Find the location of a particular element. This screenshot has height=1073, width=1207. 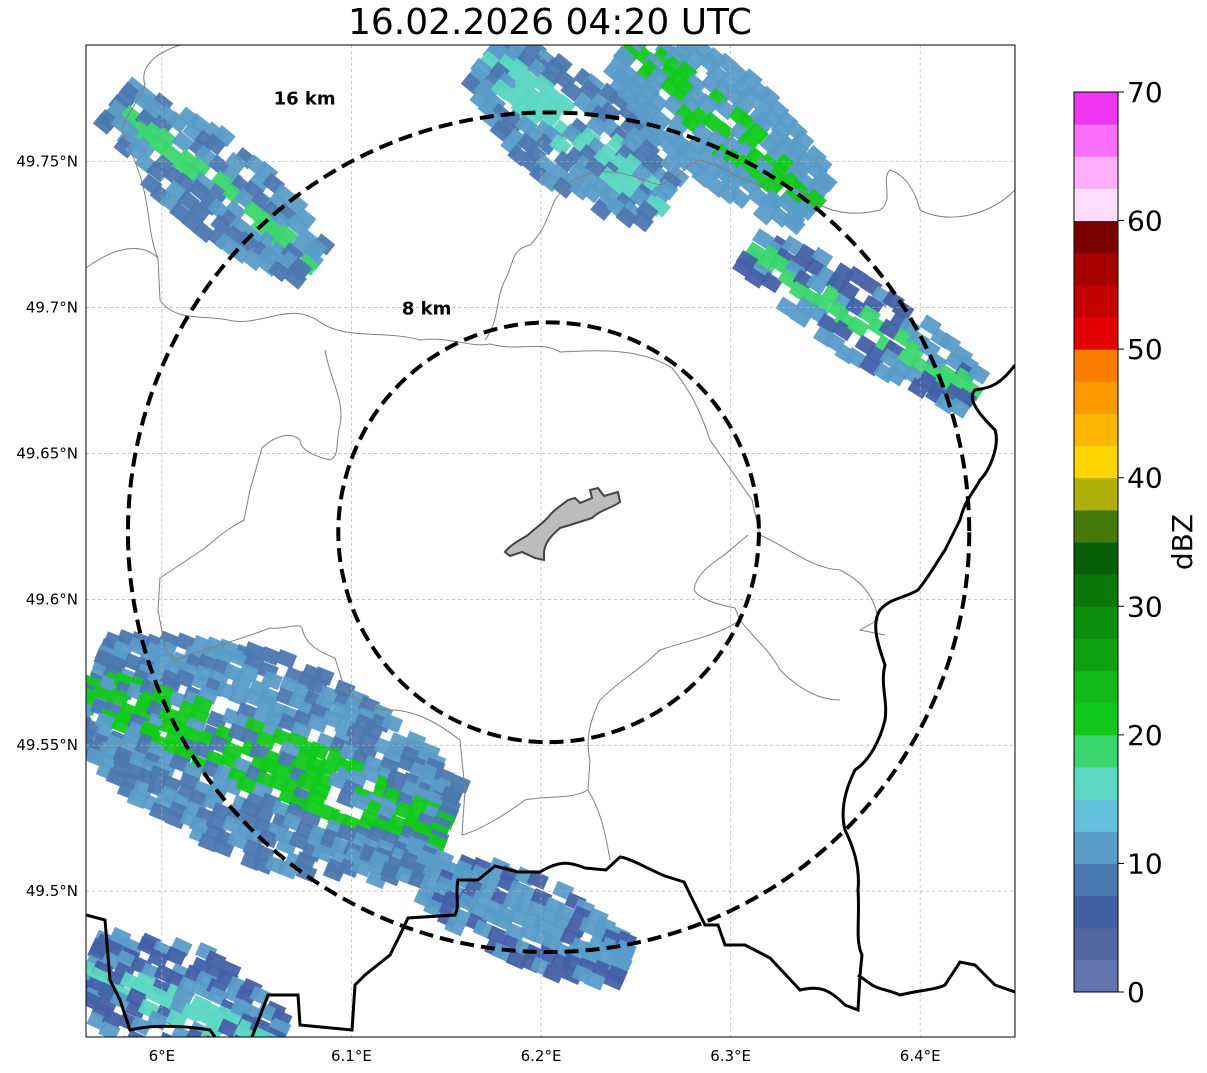

colorbar-tick-label: 40 is located at coordinates (1145, 478).